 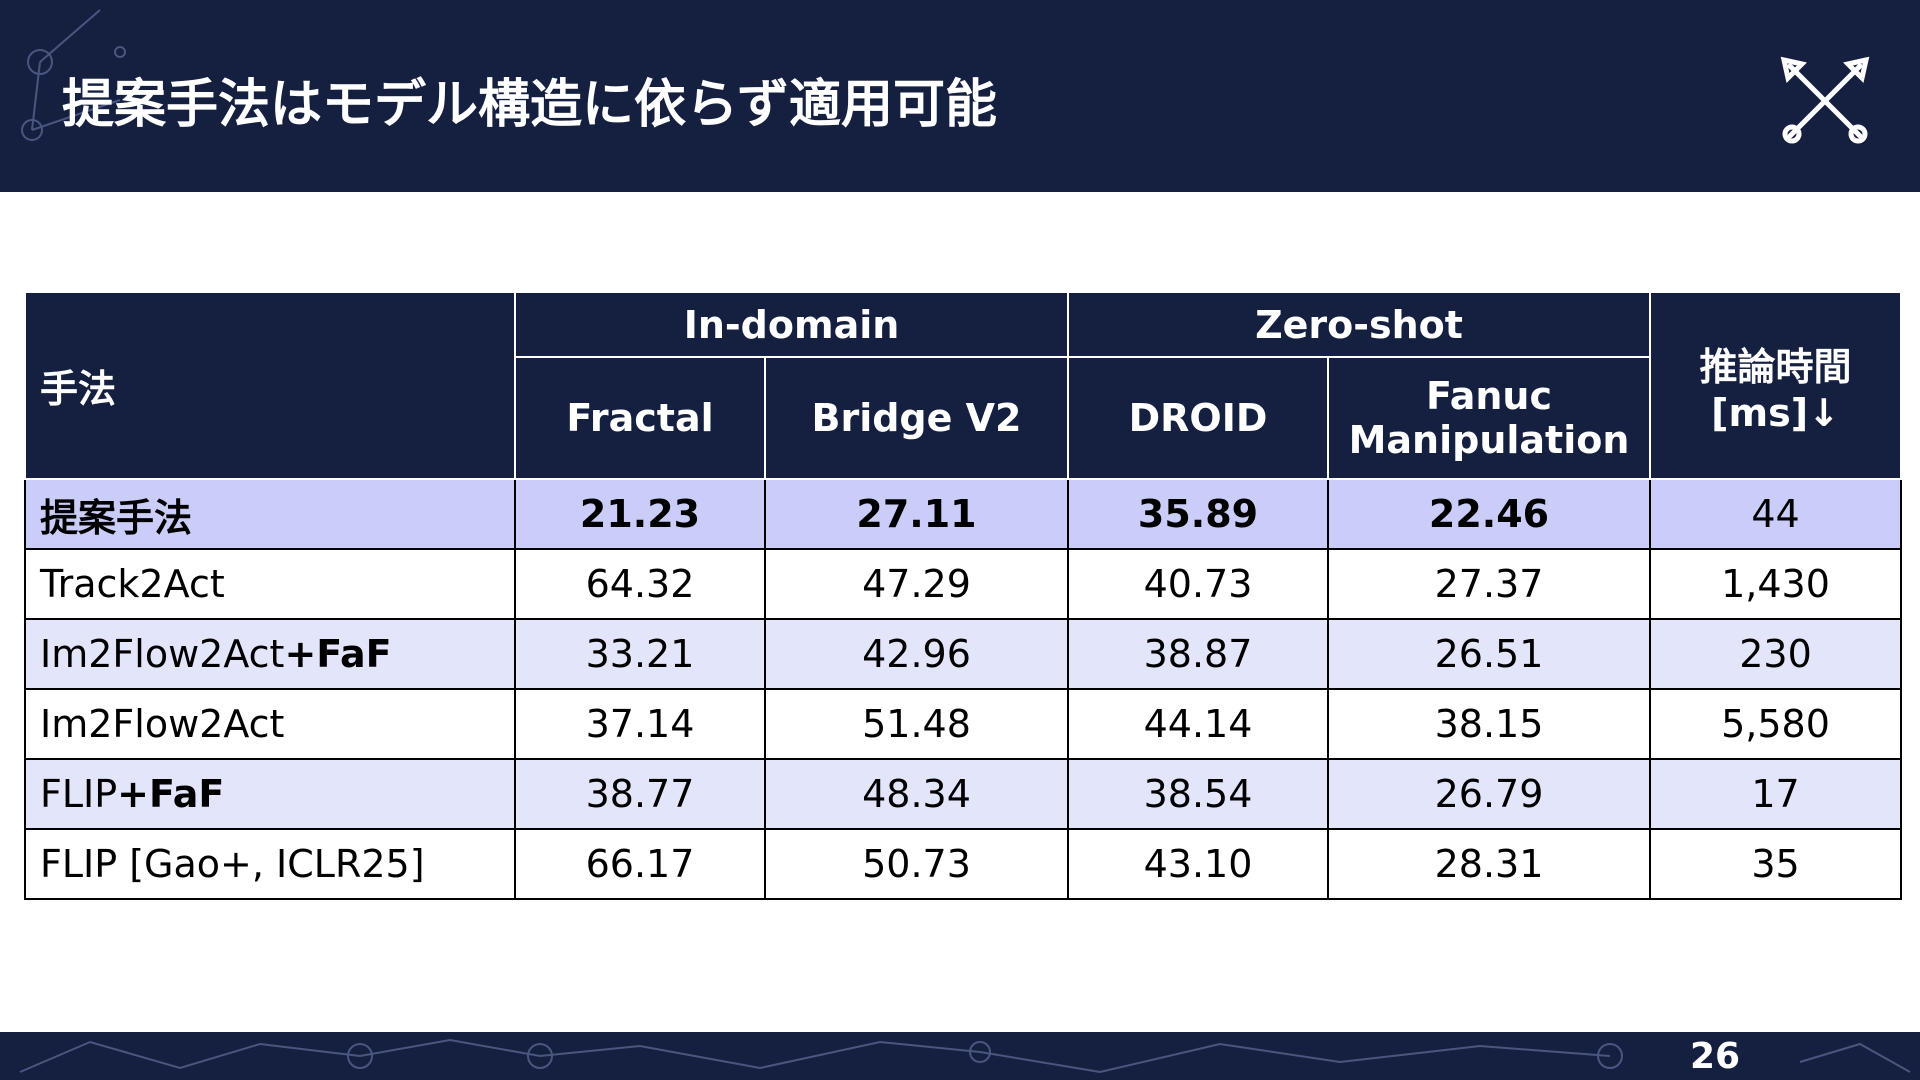 I want to click on value-cell: 21.23, so click(x=640, y=514).